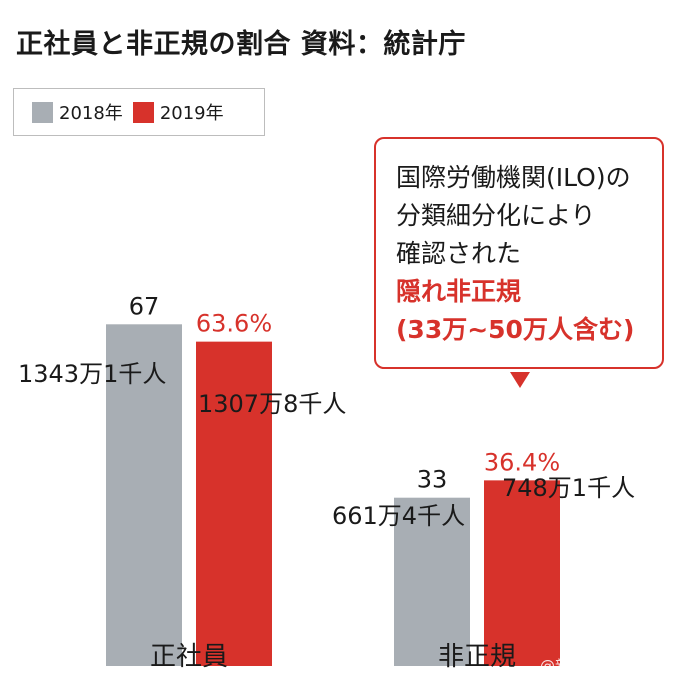 The width and height of the screenshot is (674, 686). Describe the element at coordinates (272, 404) in the screenshot. I see `count-label-1-0: 1307万8千人` at that location.